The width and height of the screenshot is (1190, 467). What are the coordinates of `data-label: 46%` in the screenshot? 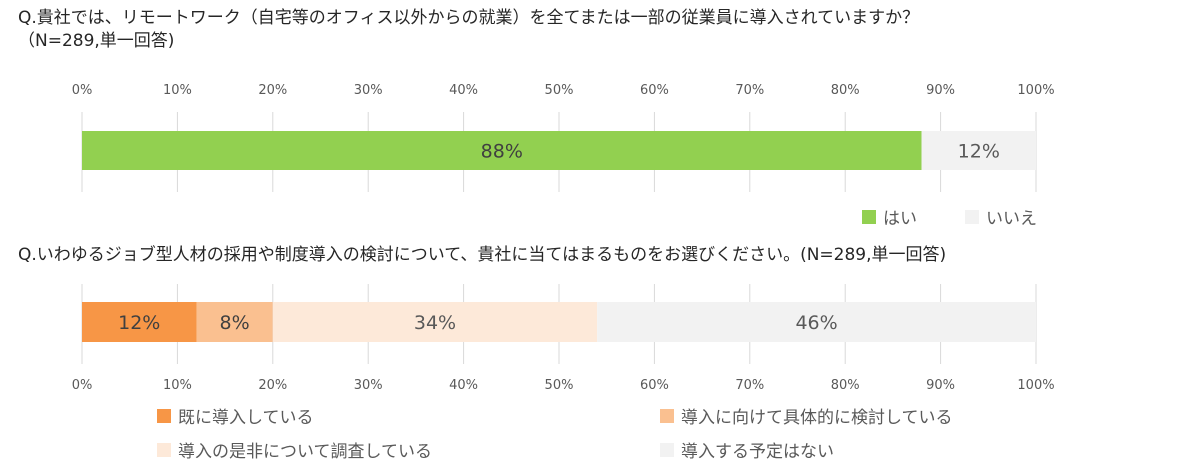 It's located at (816, 323).